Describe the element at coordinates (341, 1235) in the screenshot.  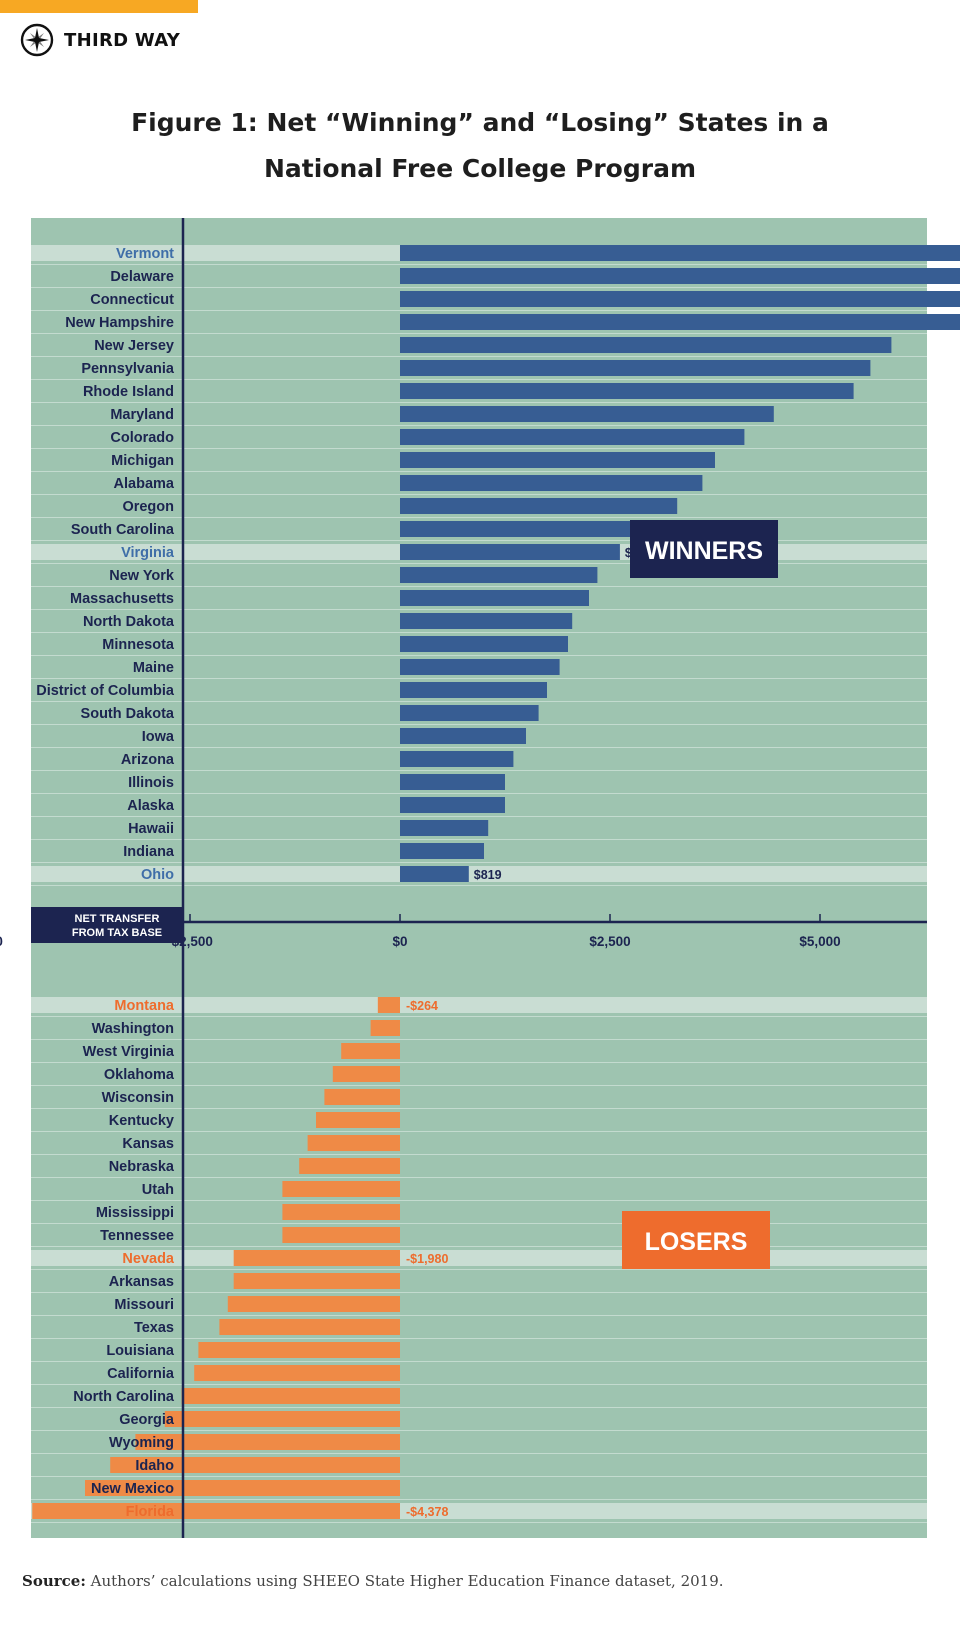
I see `bar-tennessee` at that location.